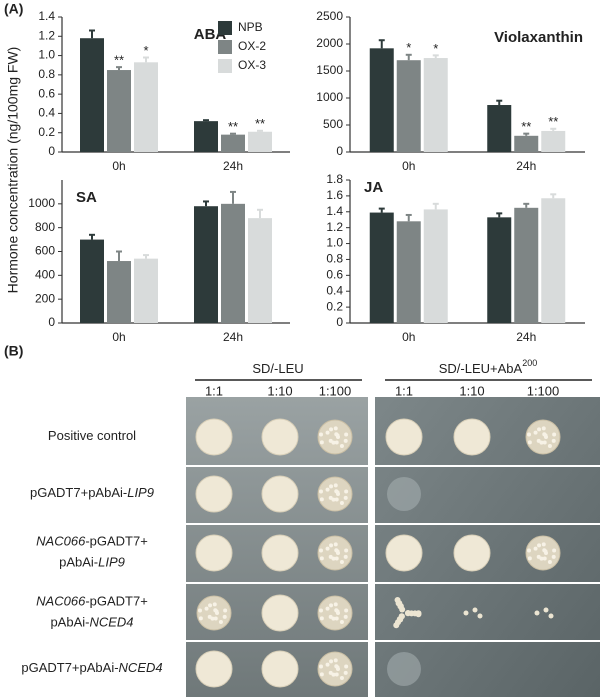  What do you see at coordinates (329, 70) in the screenshot?
I see `y-tick-label: 1500` at bounding box center [329, 70].